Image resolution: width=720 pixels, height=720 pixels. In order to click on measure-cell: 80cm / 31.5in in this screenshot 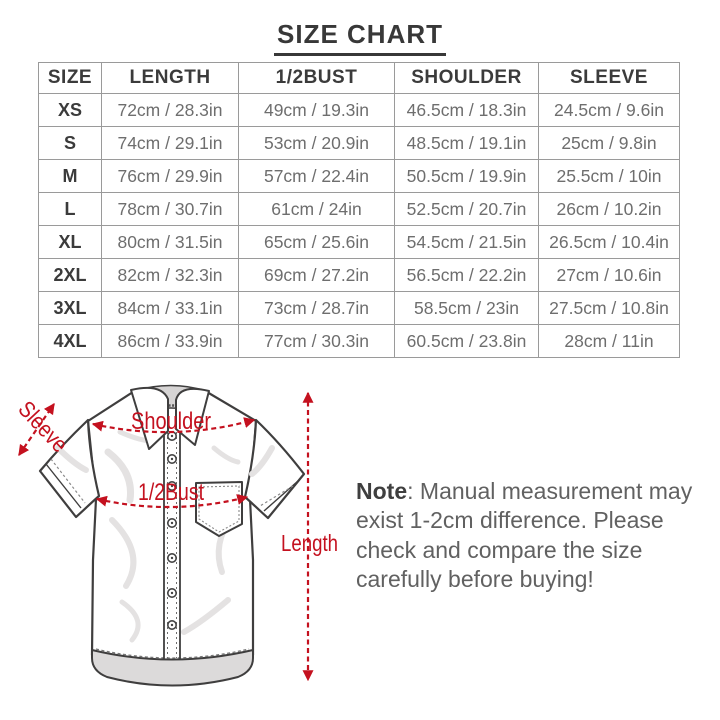, I will do `click(170, 242)`.